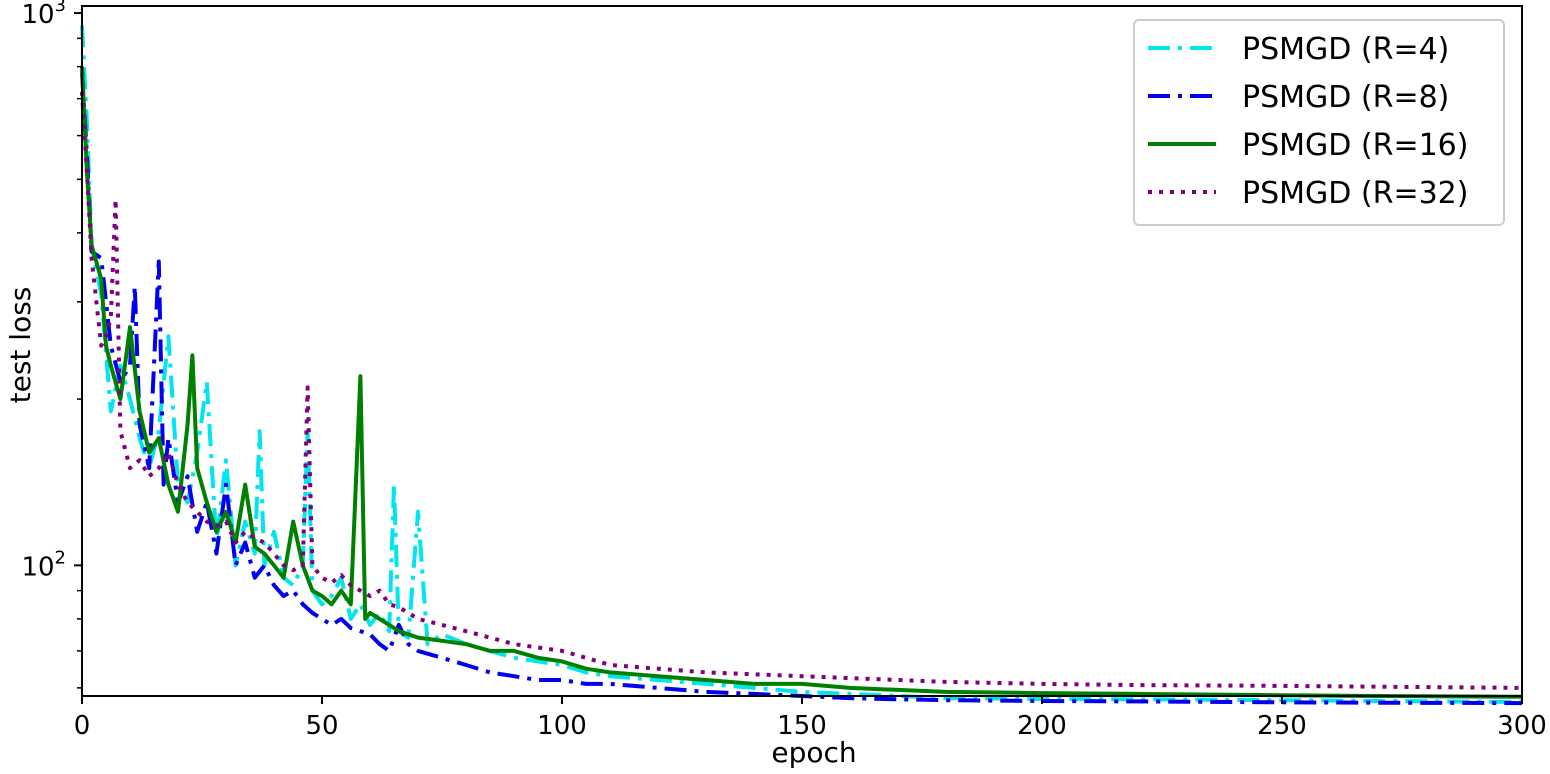 This screenshot has height=774, width=1550. I want to click on x-axis-ticks: 0 50 100 150 200 250 300, so click(810, 718).